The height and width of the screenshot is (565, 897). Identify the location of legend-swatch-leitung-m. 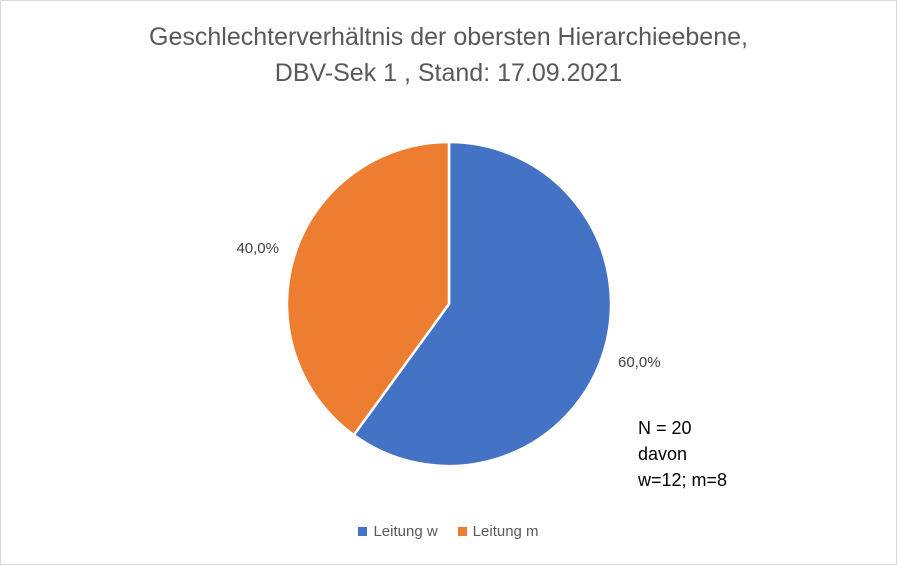
(462, 531).